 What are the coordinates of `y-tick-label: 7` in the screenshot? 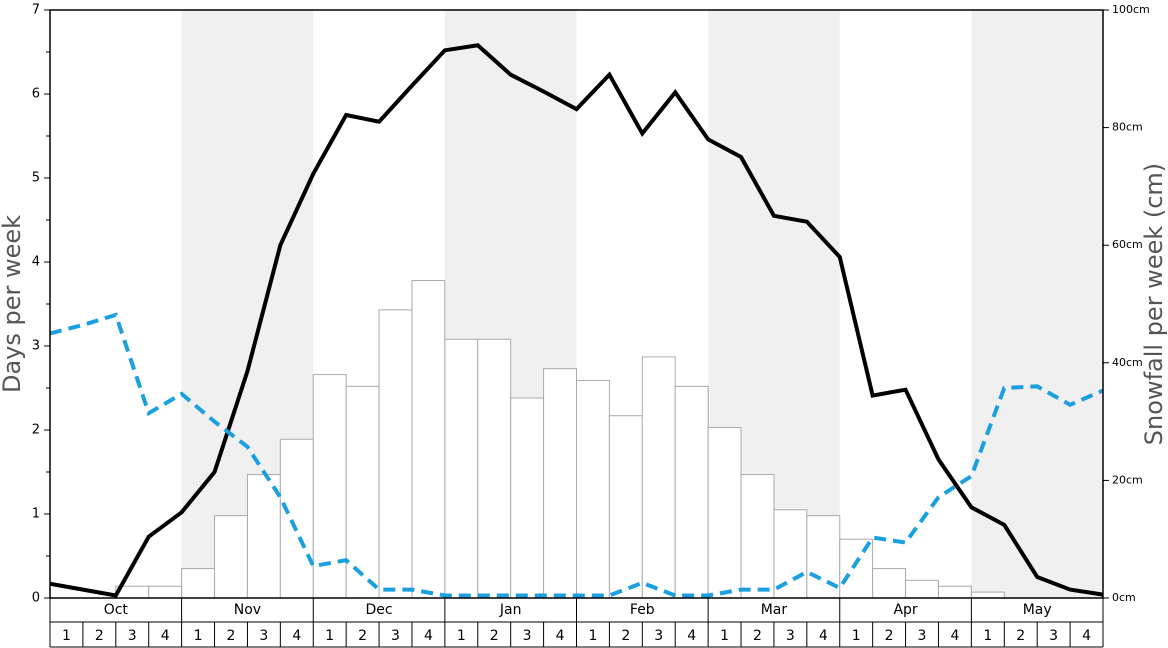 It's located at (36, 10).